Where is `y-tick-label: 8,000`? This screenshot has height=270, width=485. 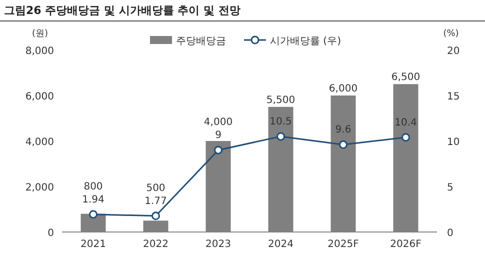 y-tick-label: 8,000 is located at coordinates (39, 51).